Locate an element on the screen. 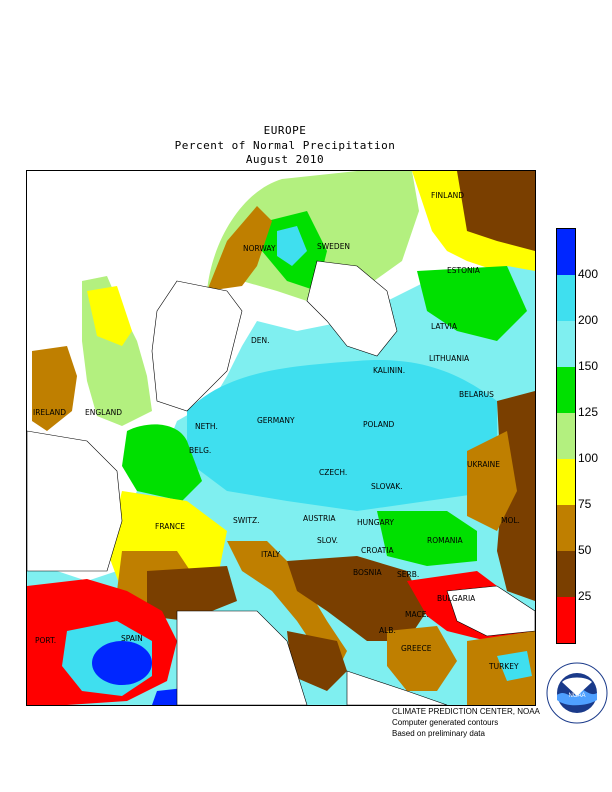  label-belgium: BELG. is located at coordinates (200, 450).